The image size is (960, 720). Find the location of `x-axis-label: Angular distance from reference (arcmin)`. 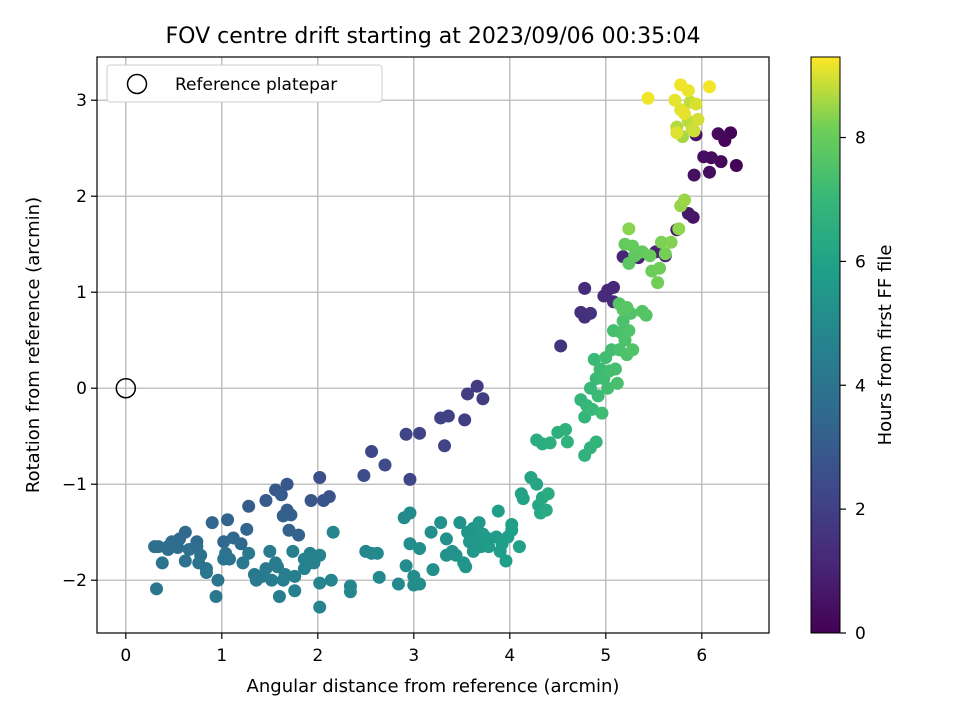

x-axis-label: Angular distance from reference (arcmin) is located at coordinates (433, 686).